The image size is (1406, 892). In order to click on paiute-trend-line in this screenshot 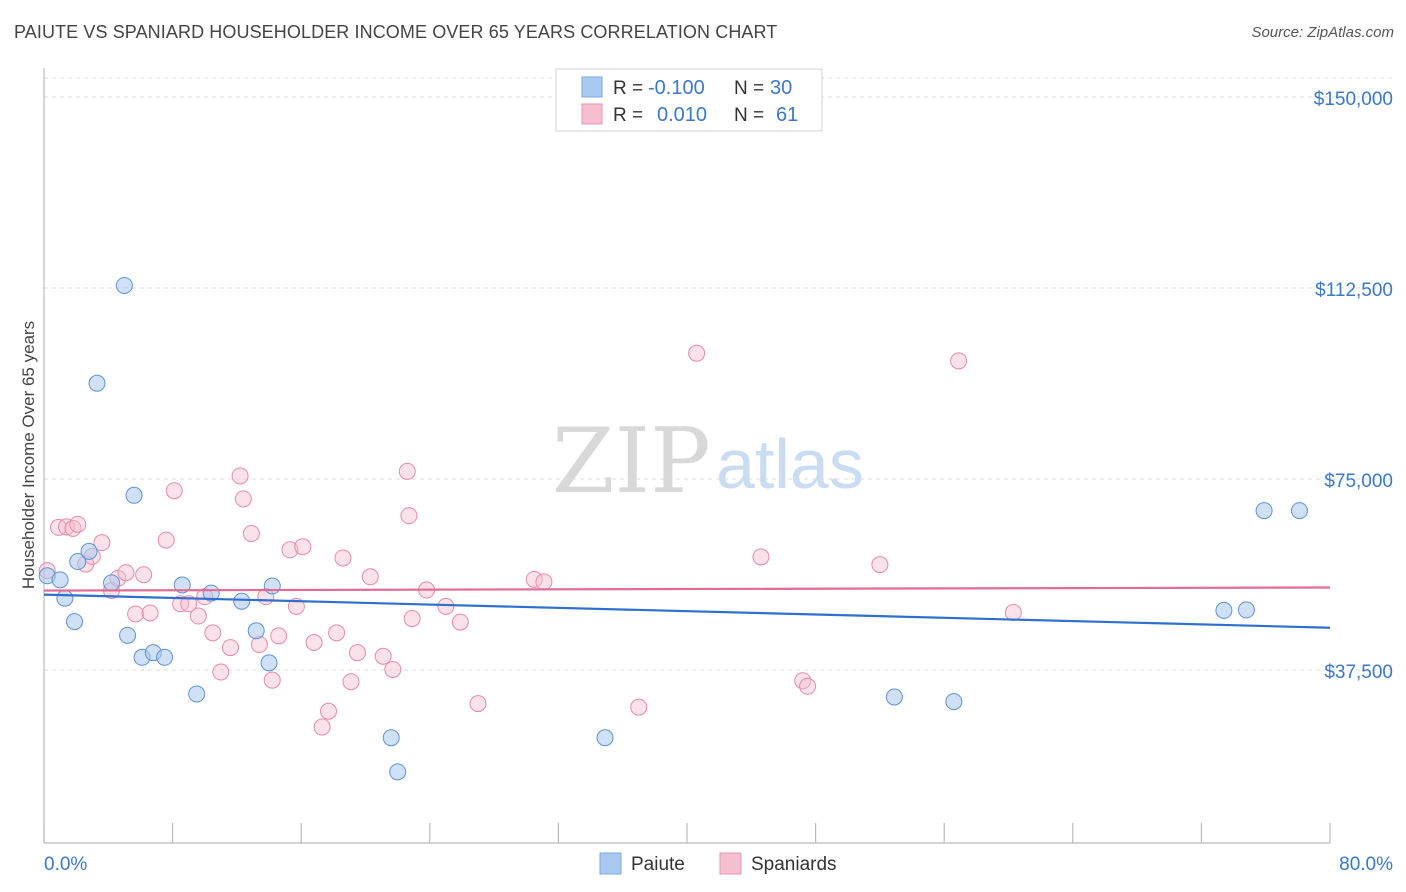, I will do `click(687, 611)`.